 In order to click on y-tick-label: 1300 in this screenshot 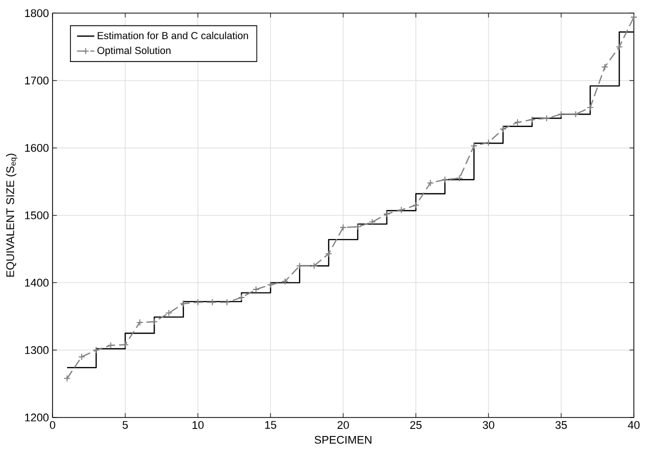, I will do `click(37, 350)`.